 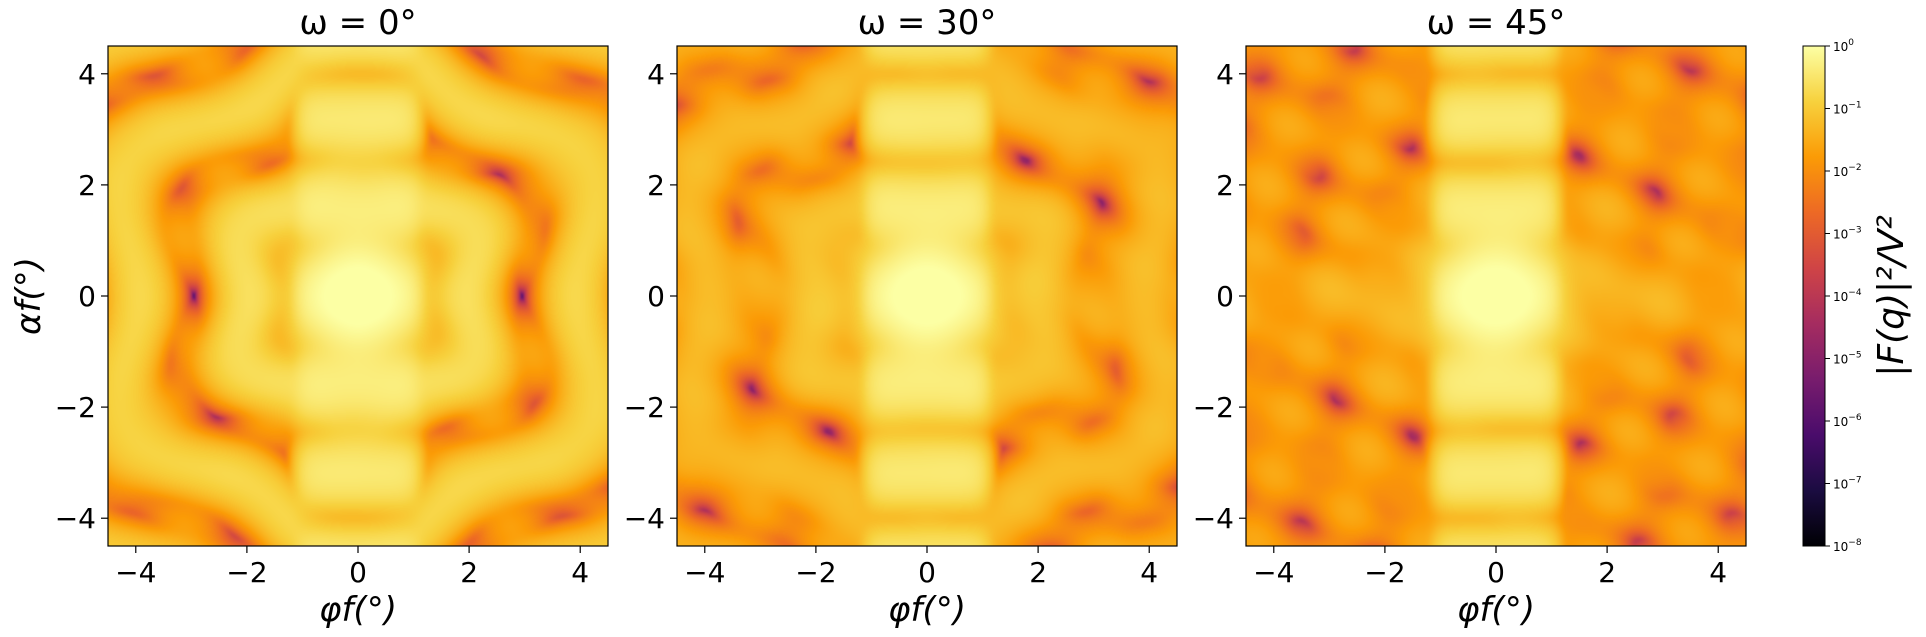 What do you see at coordinates (1847, 109) in the screenshot?
I see `colorbar-tick-label: 10⁻¹` at bounding box center [1847, 109].